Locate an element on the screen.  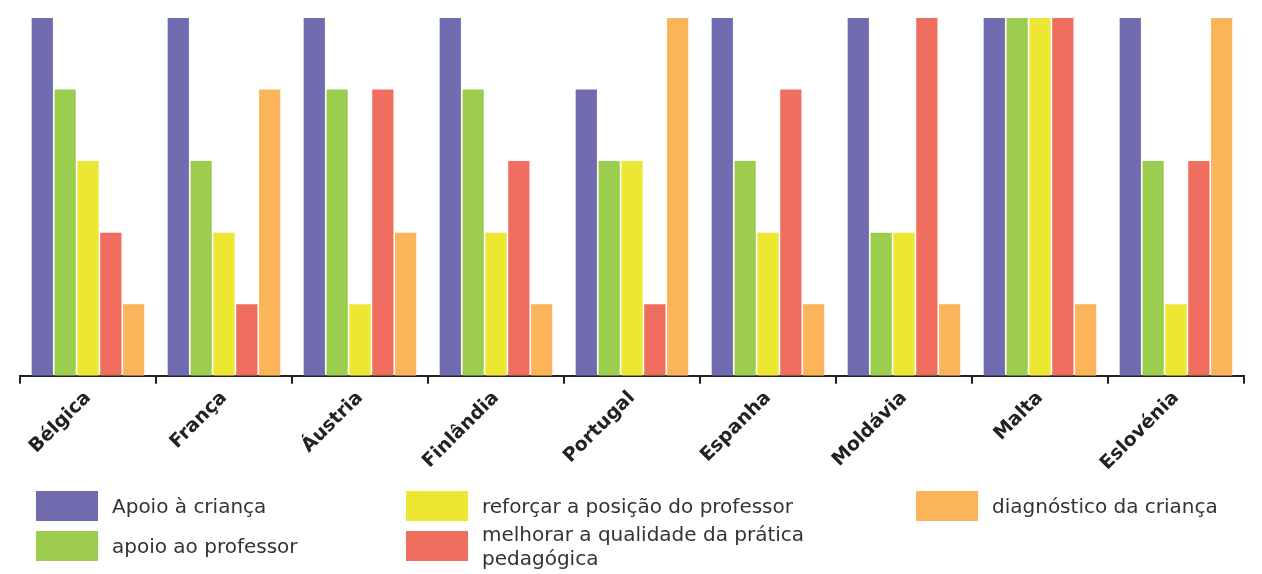
legend-label: diagnóstico da criança is located at coordinates (1105, 506).